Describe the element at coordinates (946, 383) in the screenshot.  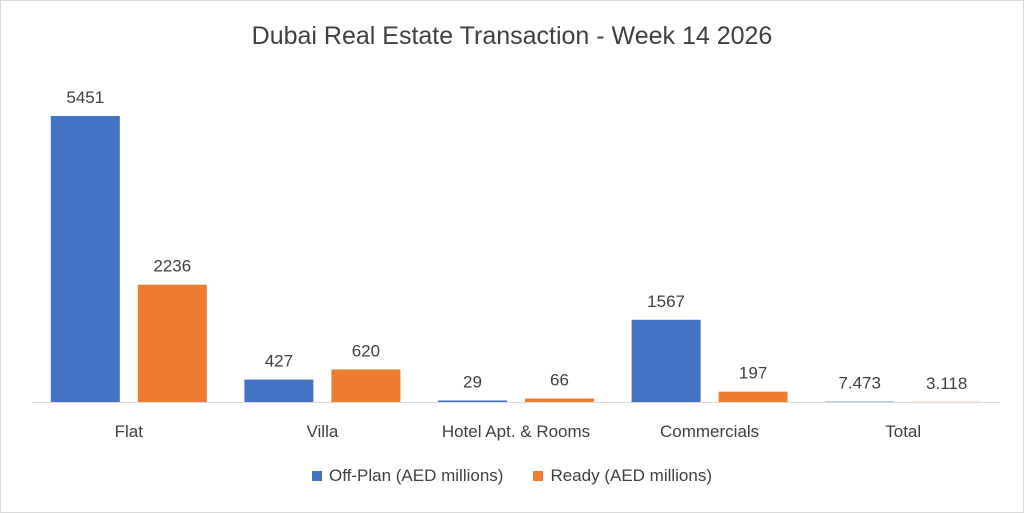
I see `data-label-ready-4: 3.118` at that location.